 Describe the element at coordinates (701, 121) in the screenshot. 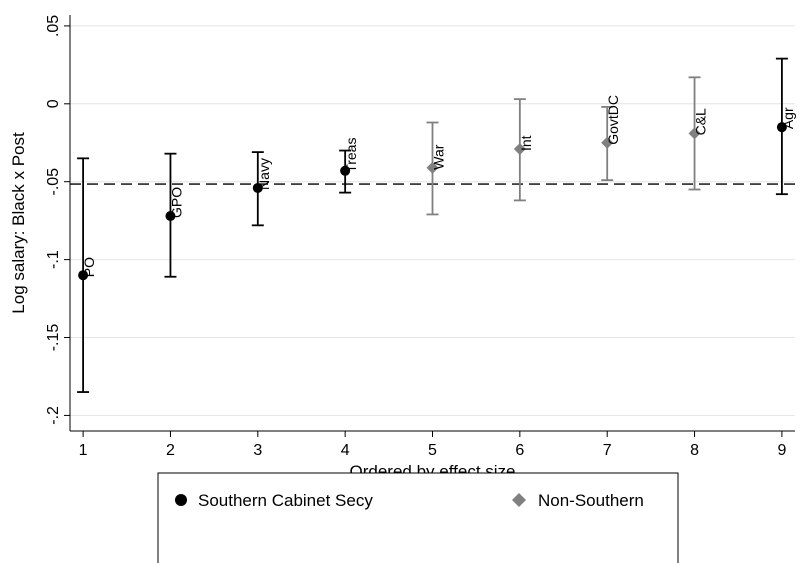

I see `point-label: C&L` at that location.